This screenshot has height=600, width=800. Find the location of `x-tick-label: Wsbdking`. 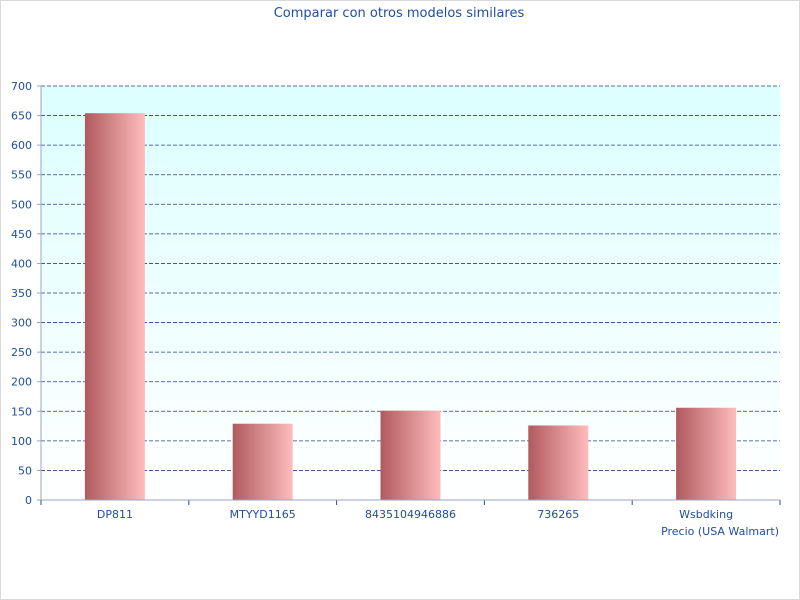

x-tick-label: Wsbdking is located at coordinates (706, 514).